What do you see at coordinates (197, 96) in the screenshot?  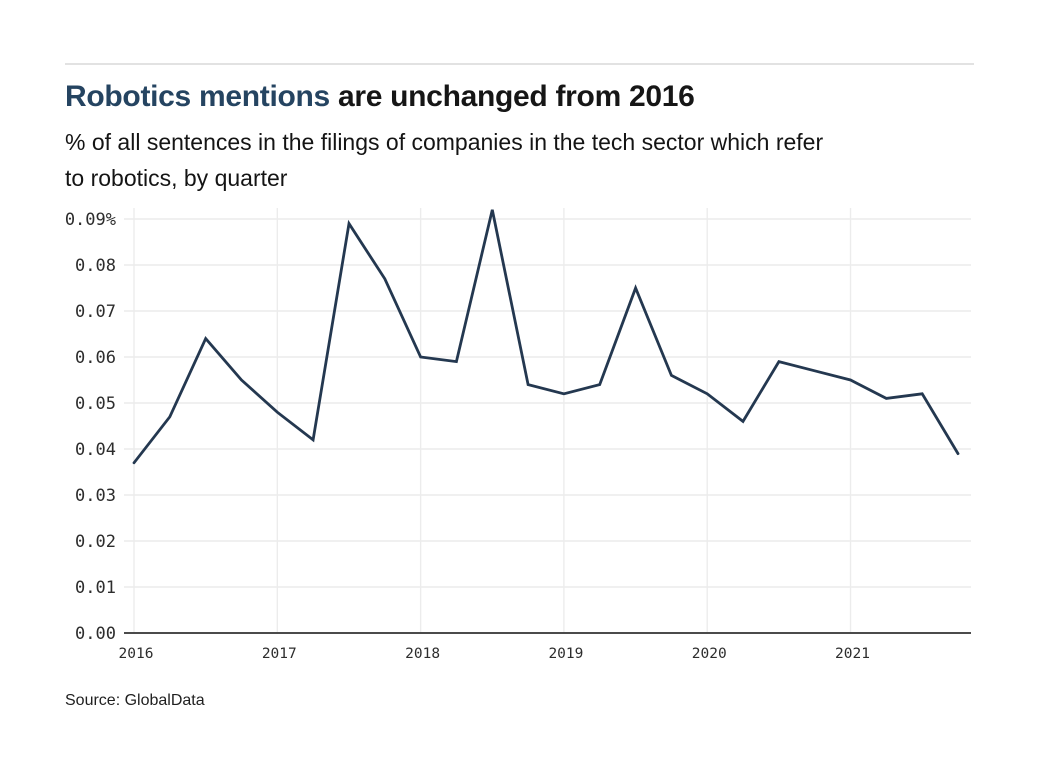 I see `chart-title-highlight: Robotics mentions` at bounding box center [197, 96].